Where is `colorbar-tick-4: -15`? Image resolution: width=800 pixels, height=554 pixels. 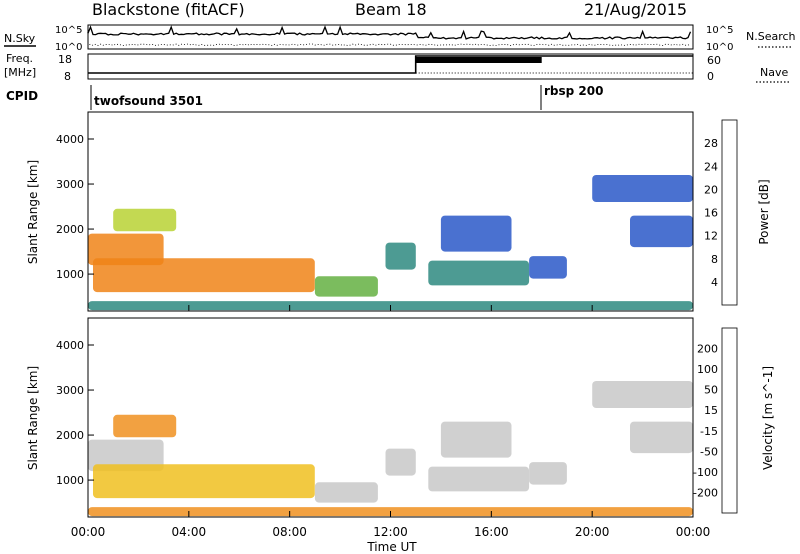
colorbar-tick-4: -15 is located at coordinates (709, 431).